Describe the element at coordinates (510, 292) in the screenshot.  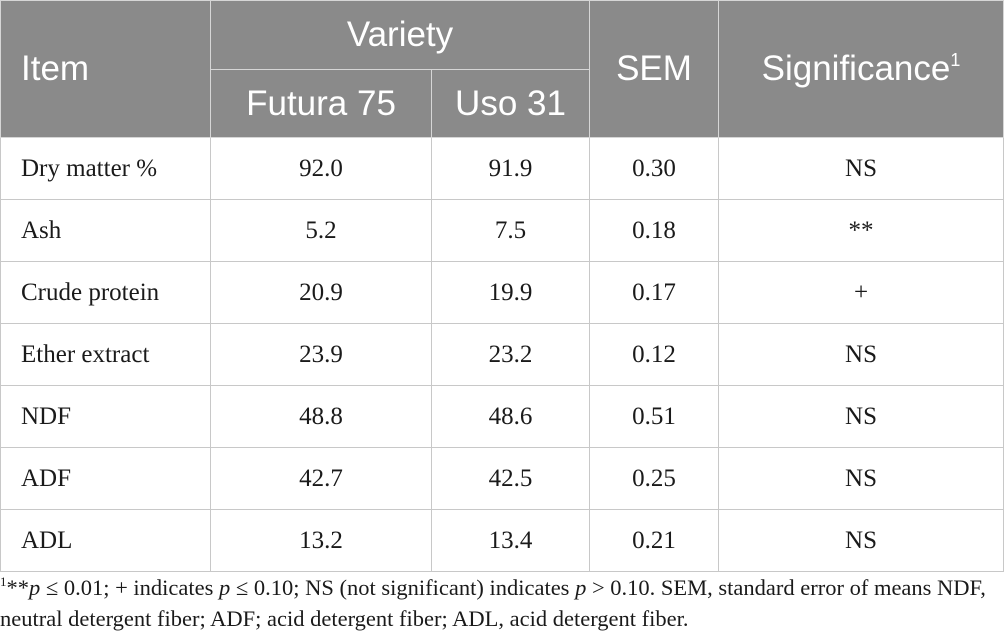
I see `row-uso-31: 19.9` at that location.